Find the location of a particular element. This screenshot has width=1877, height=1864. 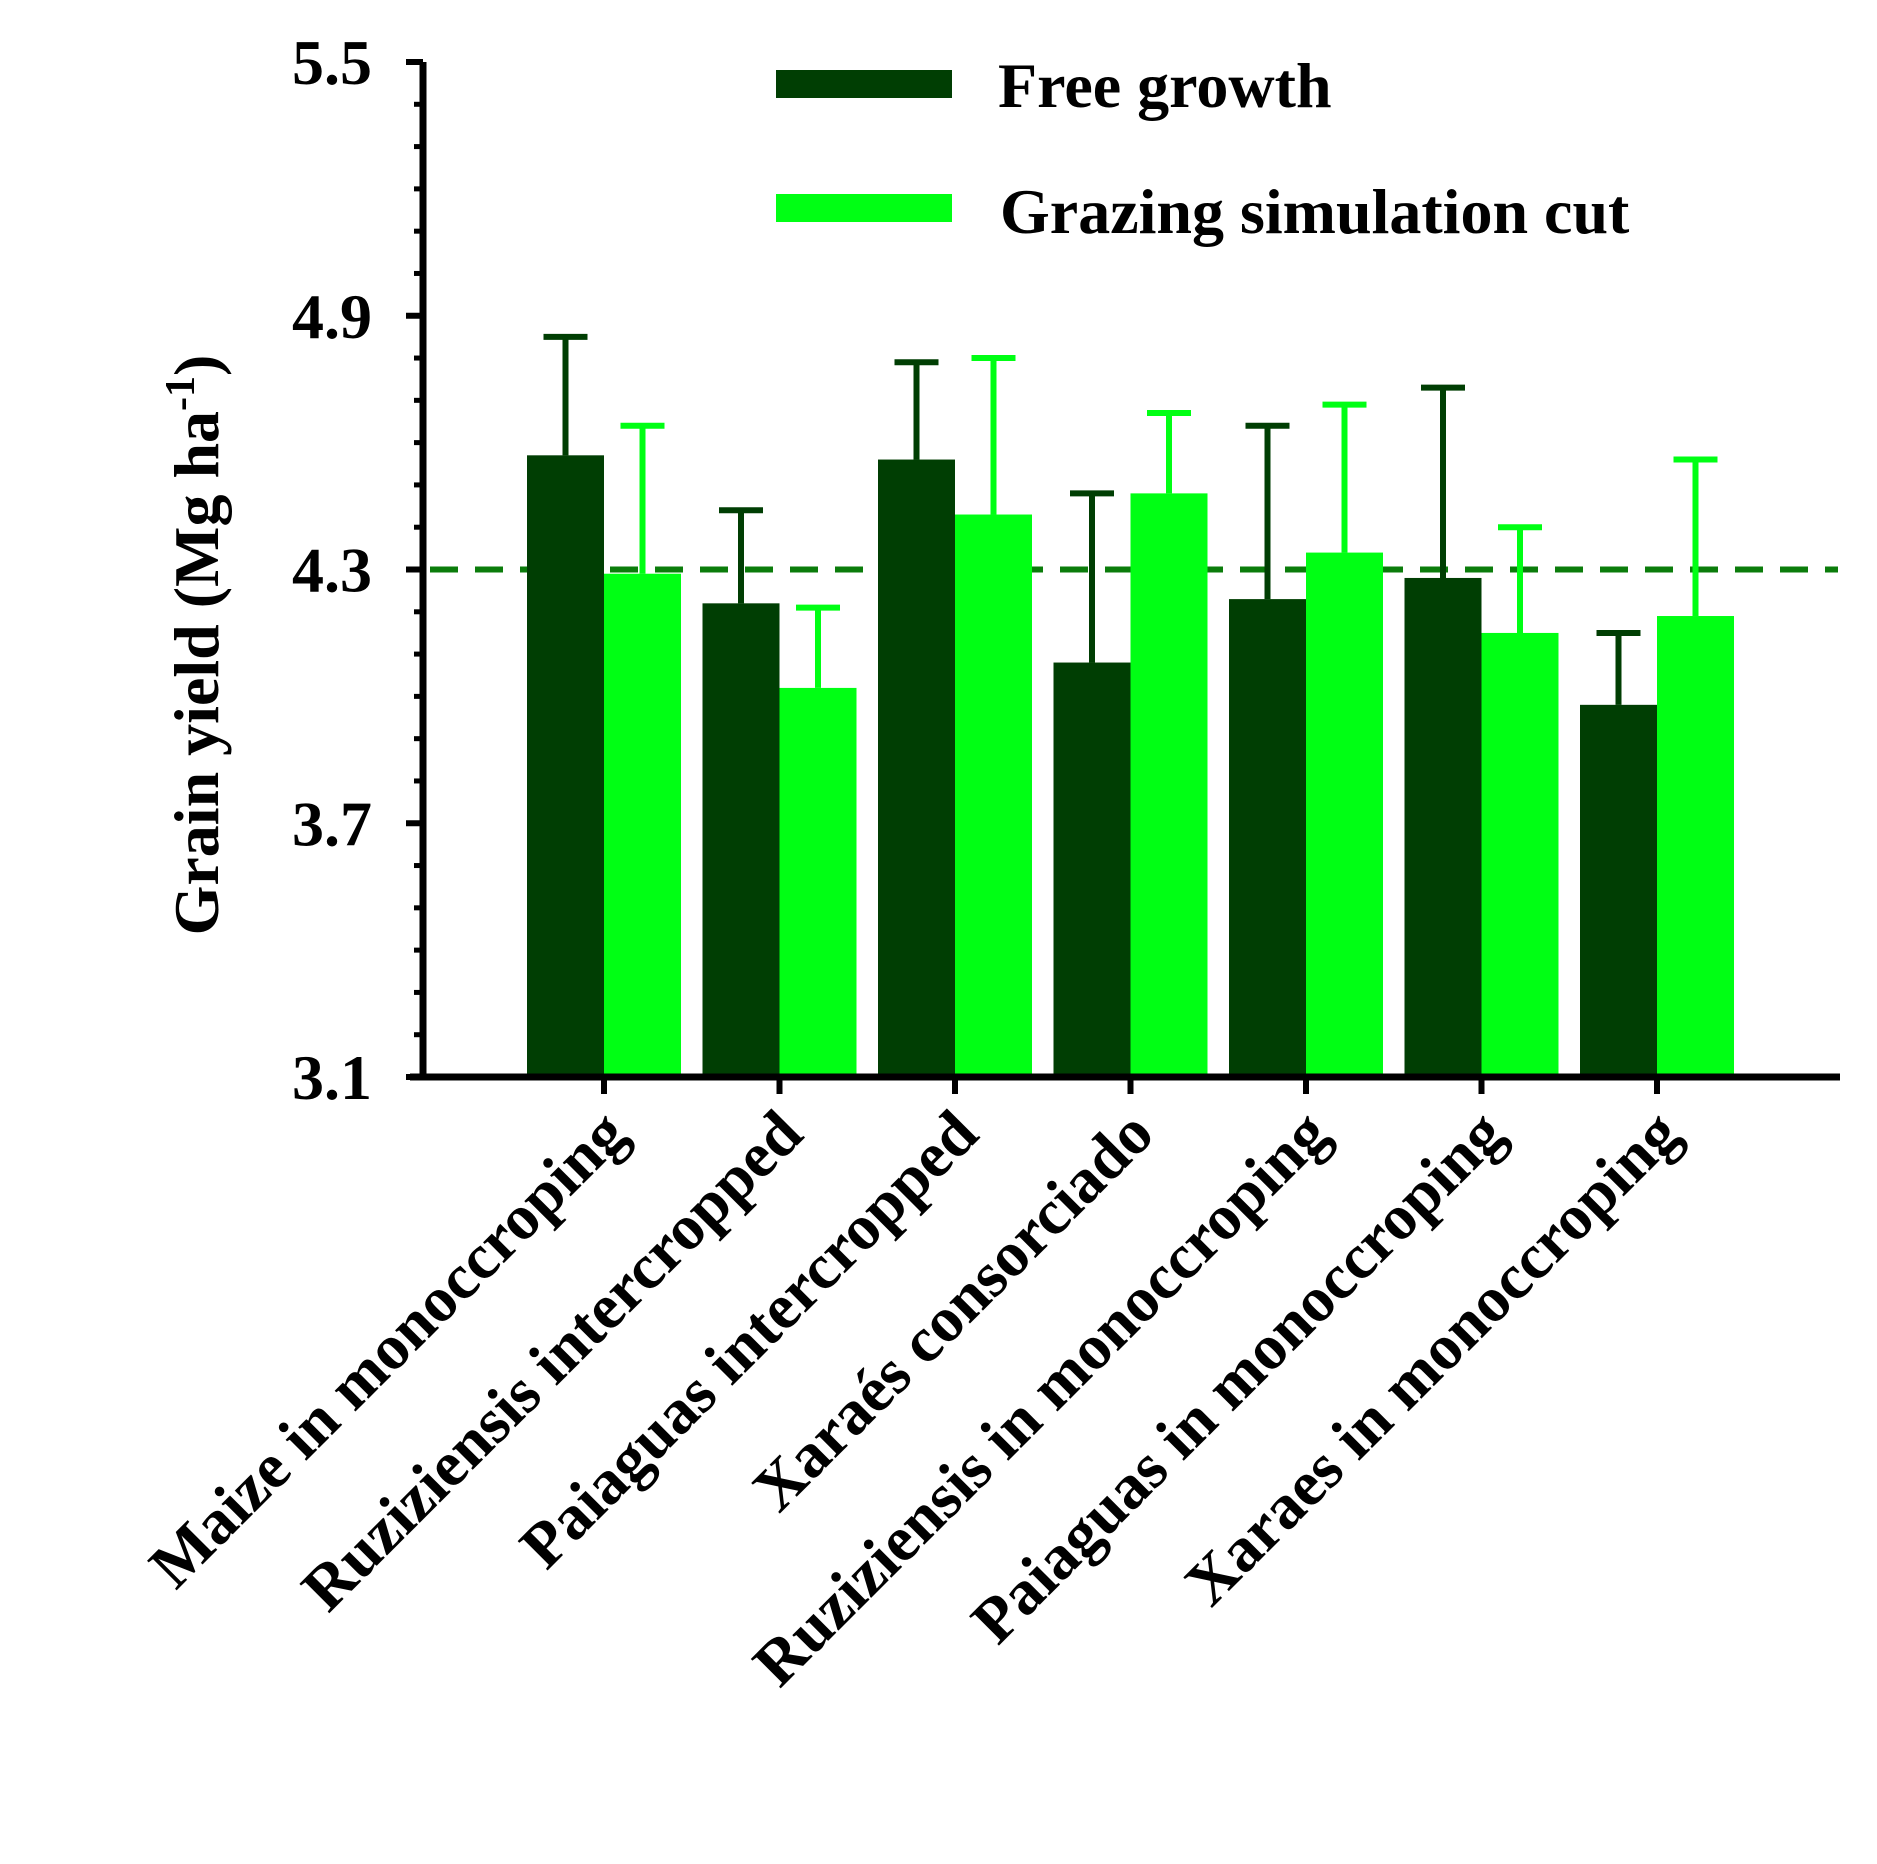

y-tick-label: 3.7 is located at coordinates (332, 823).